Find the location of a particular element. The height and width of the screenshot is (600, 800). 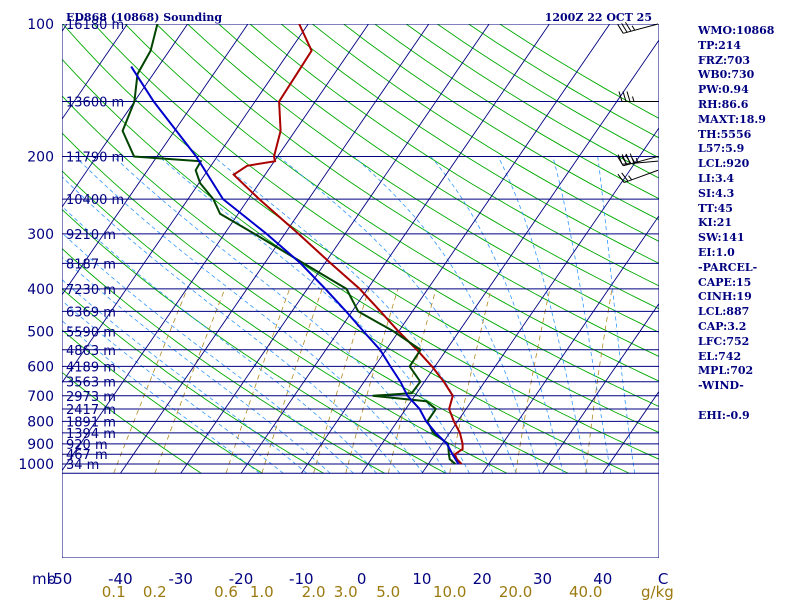

height-label: 4863 m is located at coordinates (91, 351).